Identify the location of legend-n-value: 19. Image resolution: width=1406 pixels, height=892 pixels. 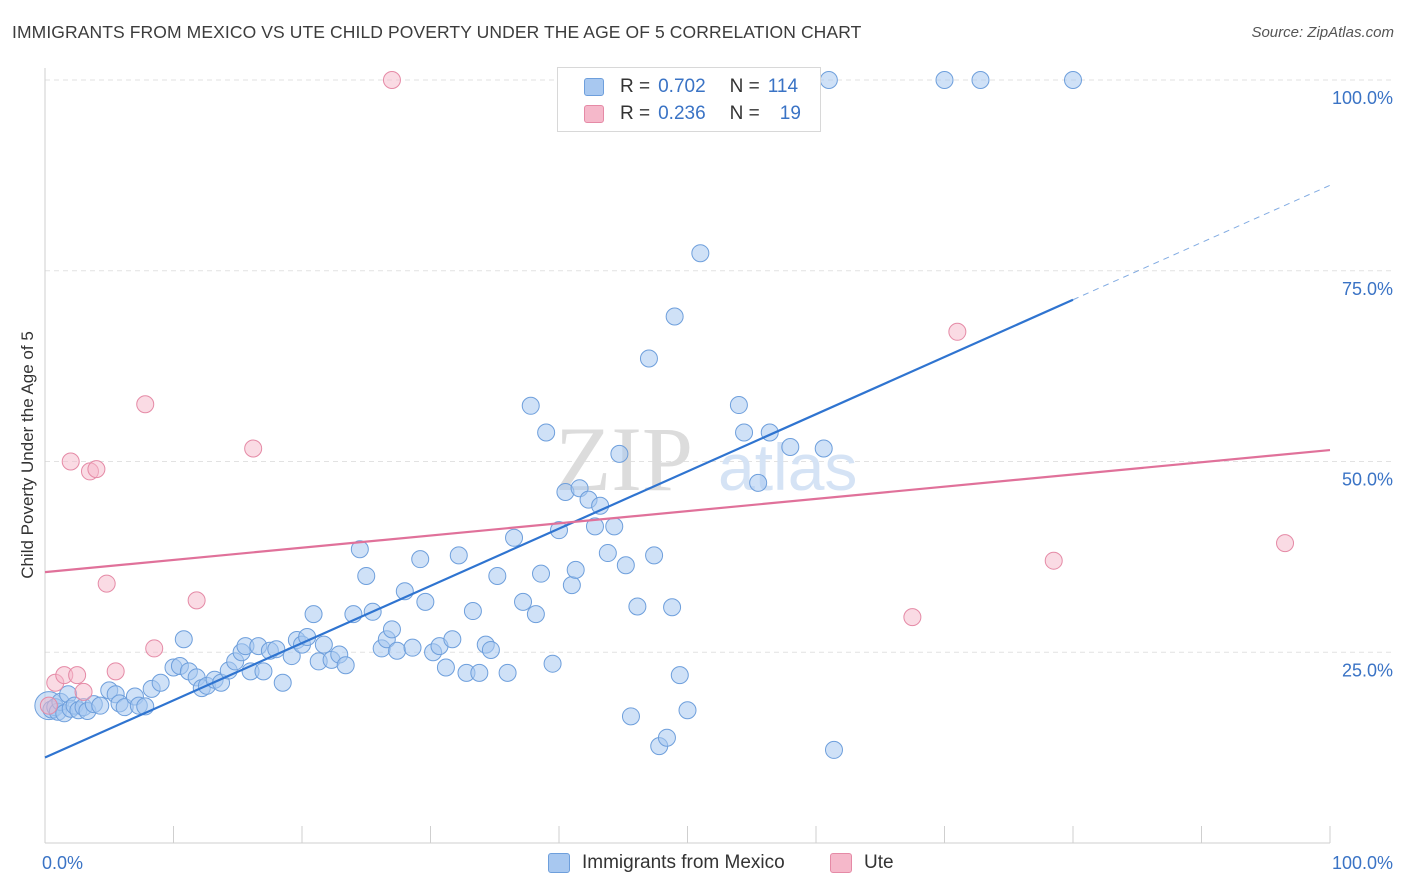
(790, 113).